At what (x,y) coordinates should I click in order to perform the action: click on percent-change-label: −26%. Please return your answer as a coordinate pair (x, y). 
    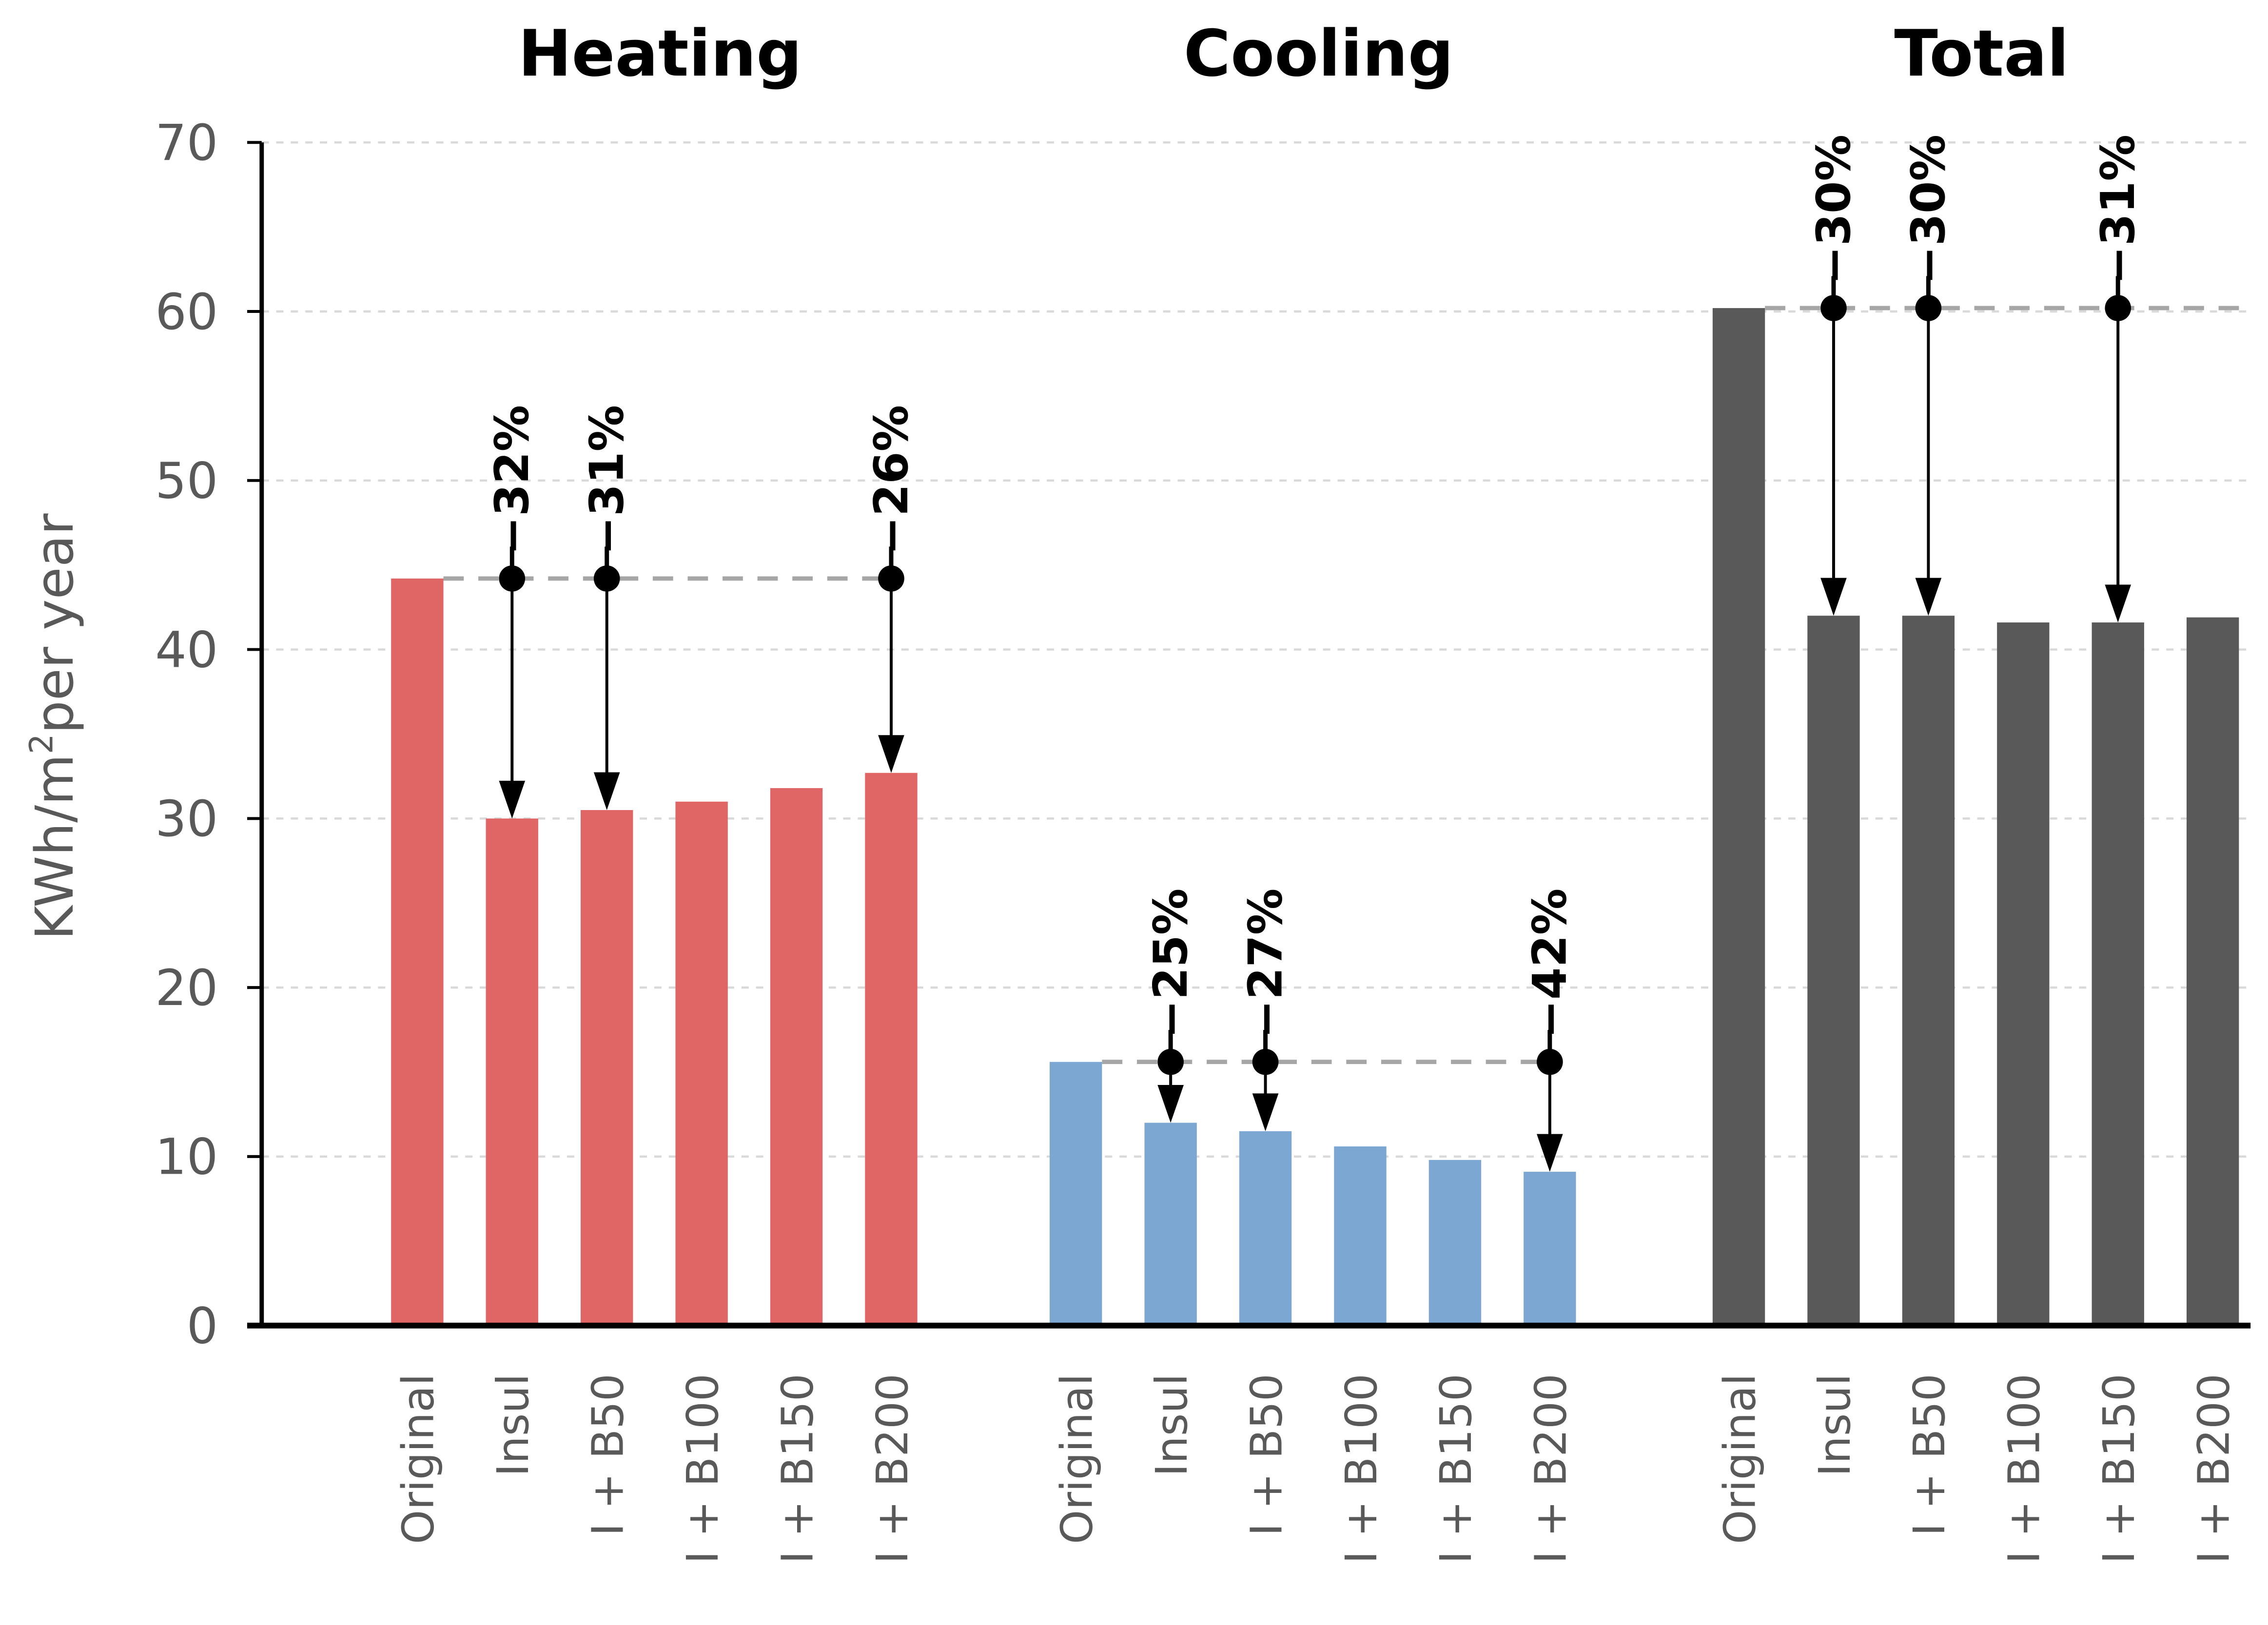
    Looking at the image, I should click on (892, 480).